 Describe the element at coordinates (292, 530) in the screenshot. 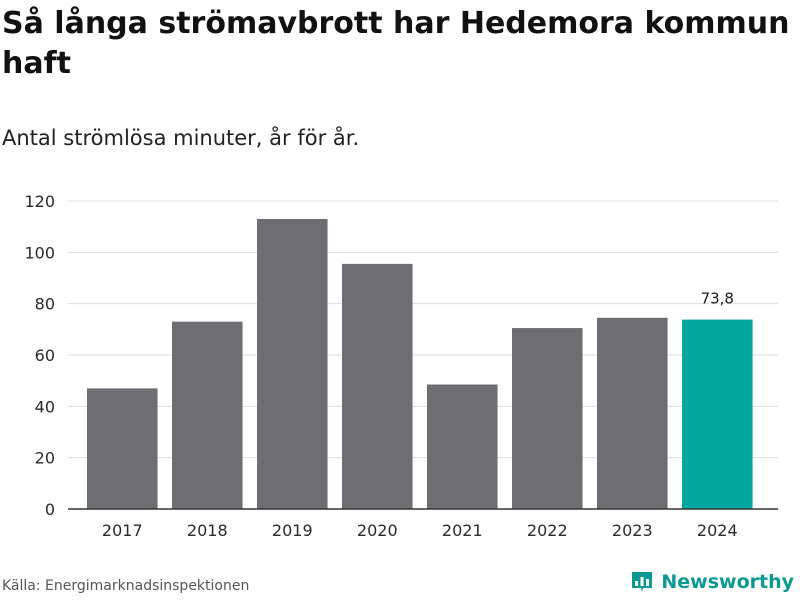

I see `x-tick-label: 2019` at that location.